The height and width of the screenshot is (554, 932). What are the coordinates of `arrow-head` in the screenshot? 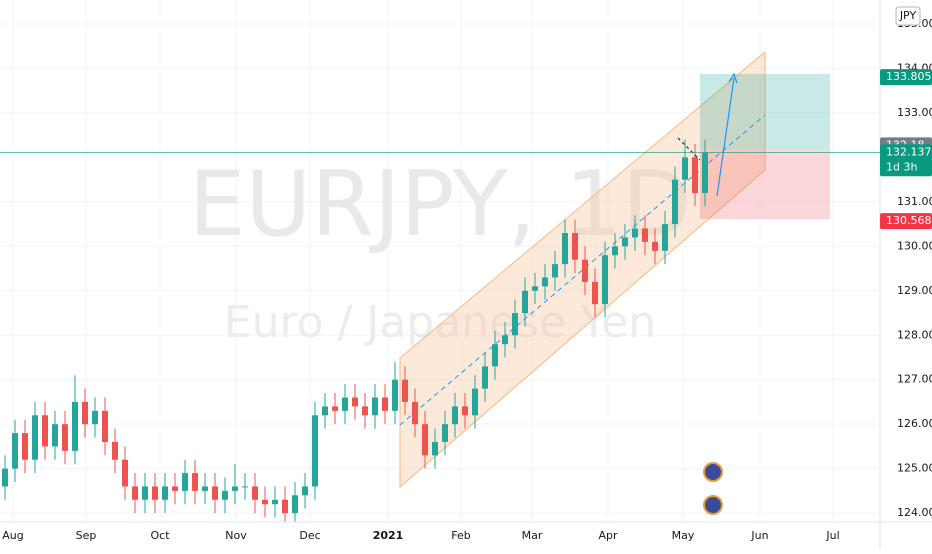 It's located at (733, 78).